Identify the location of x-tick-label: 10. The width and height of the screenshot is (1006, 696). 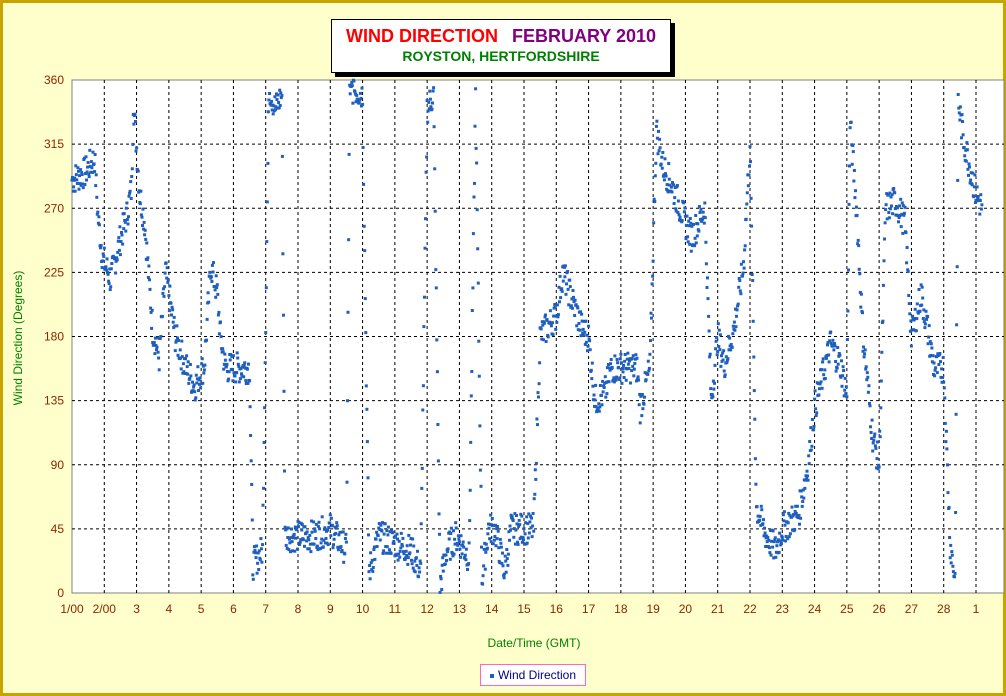
(363, 609).